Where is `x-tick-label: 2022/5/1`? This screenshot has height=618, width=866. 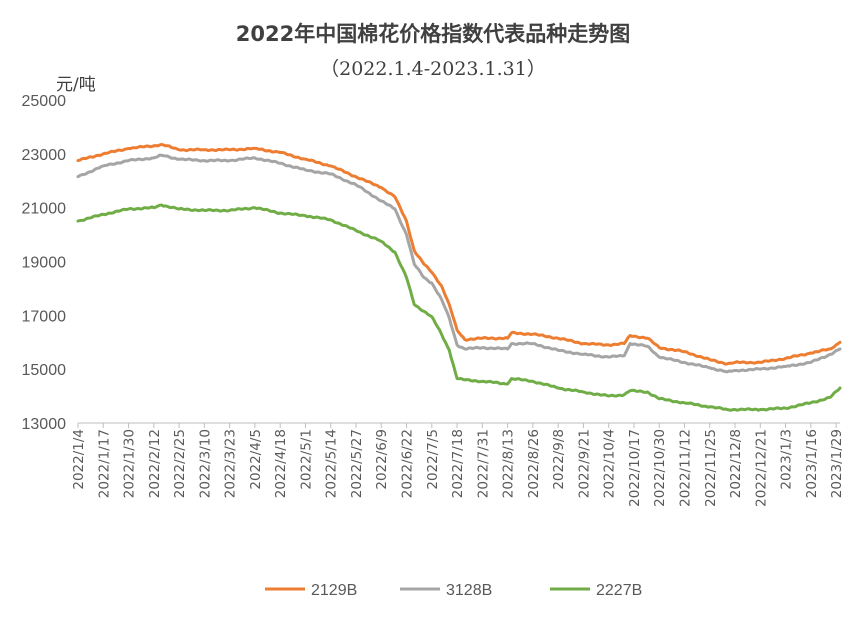
x-tick-label: 2022/5/1 is located at coordinates (306, 459).